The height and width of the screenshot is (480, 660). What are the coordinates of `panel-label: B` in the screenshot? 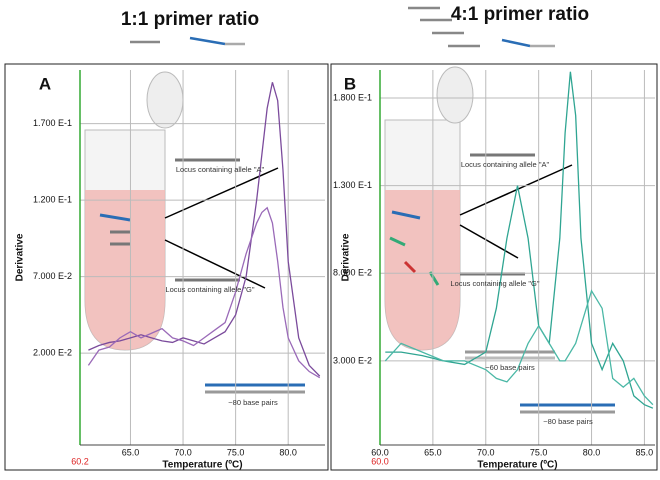 It's located at (350, 83).